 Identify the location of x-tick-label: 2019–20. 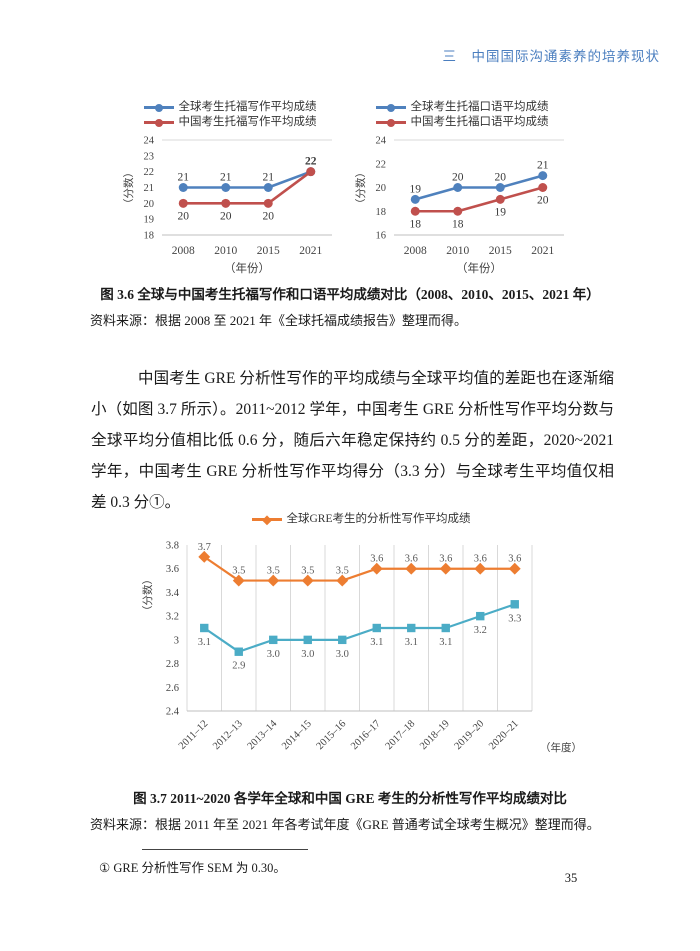
(470, 735).